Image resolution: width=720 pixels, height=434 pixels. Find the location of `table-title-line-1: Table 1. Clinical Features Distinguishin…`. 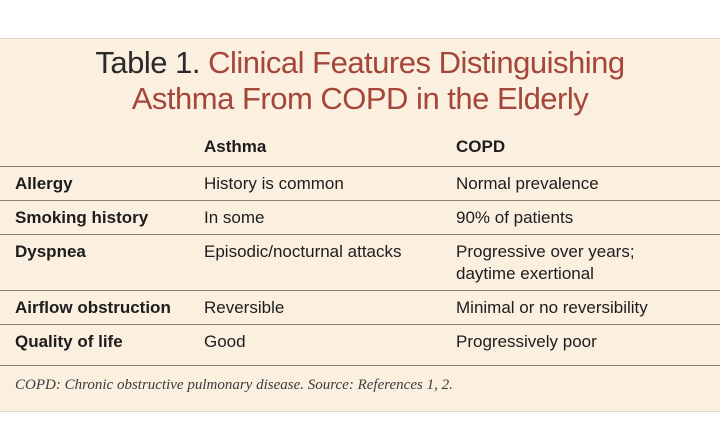

table-title-line-1: Table 1. Clinical Features Distinguishin… is located at coordinates (360, 63).